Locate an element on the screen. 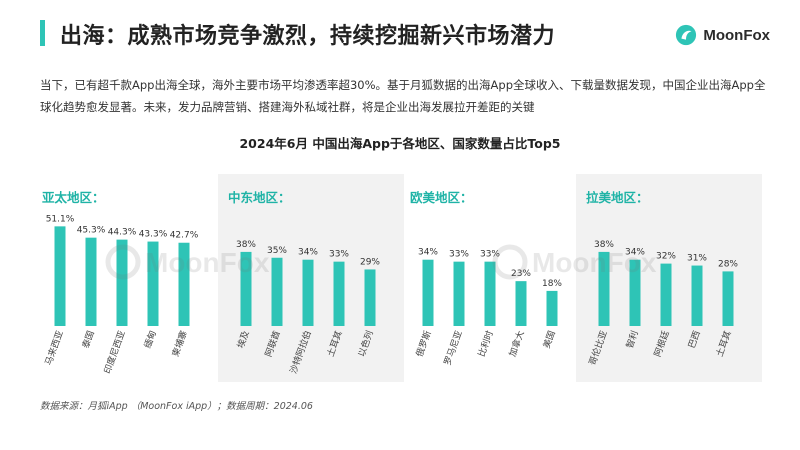  category-label: 哥伦比亚 is located at coordinates (598, 348).